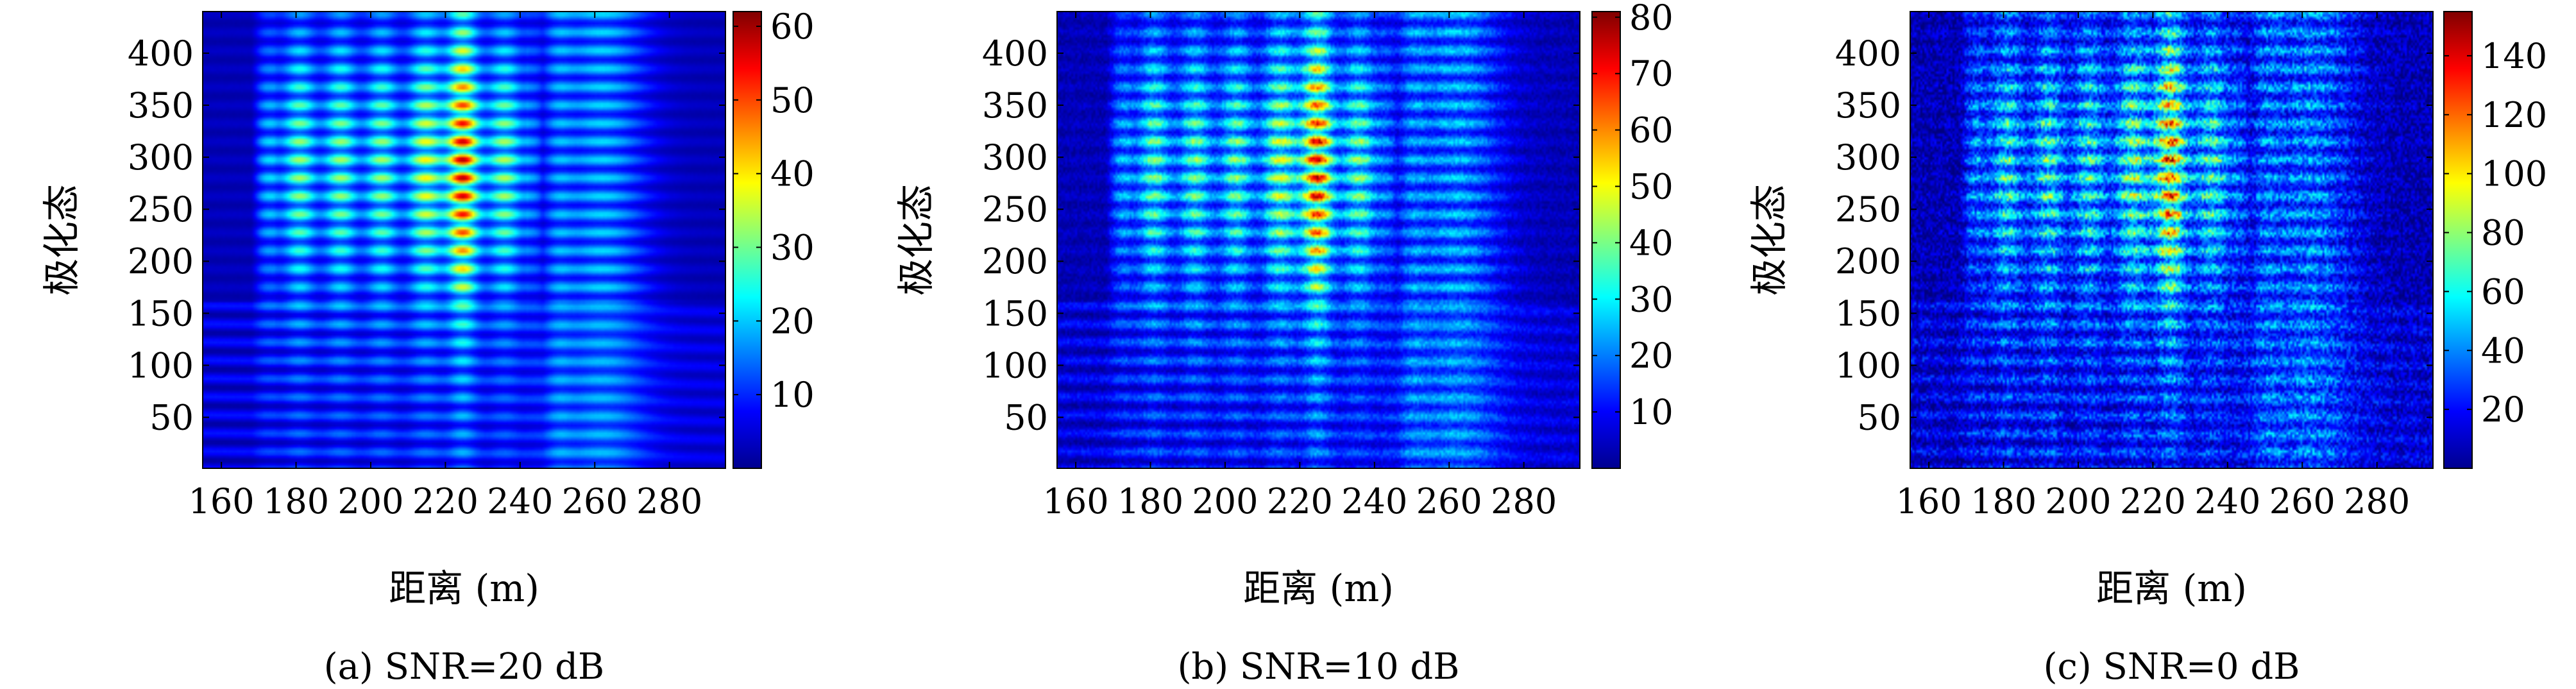 The image size is (2576, 689). Describe the element at coordinates (2514, 174) in the screenshot. I see `colorbar-tick-label: 100` at that location.